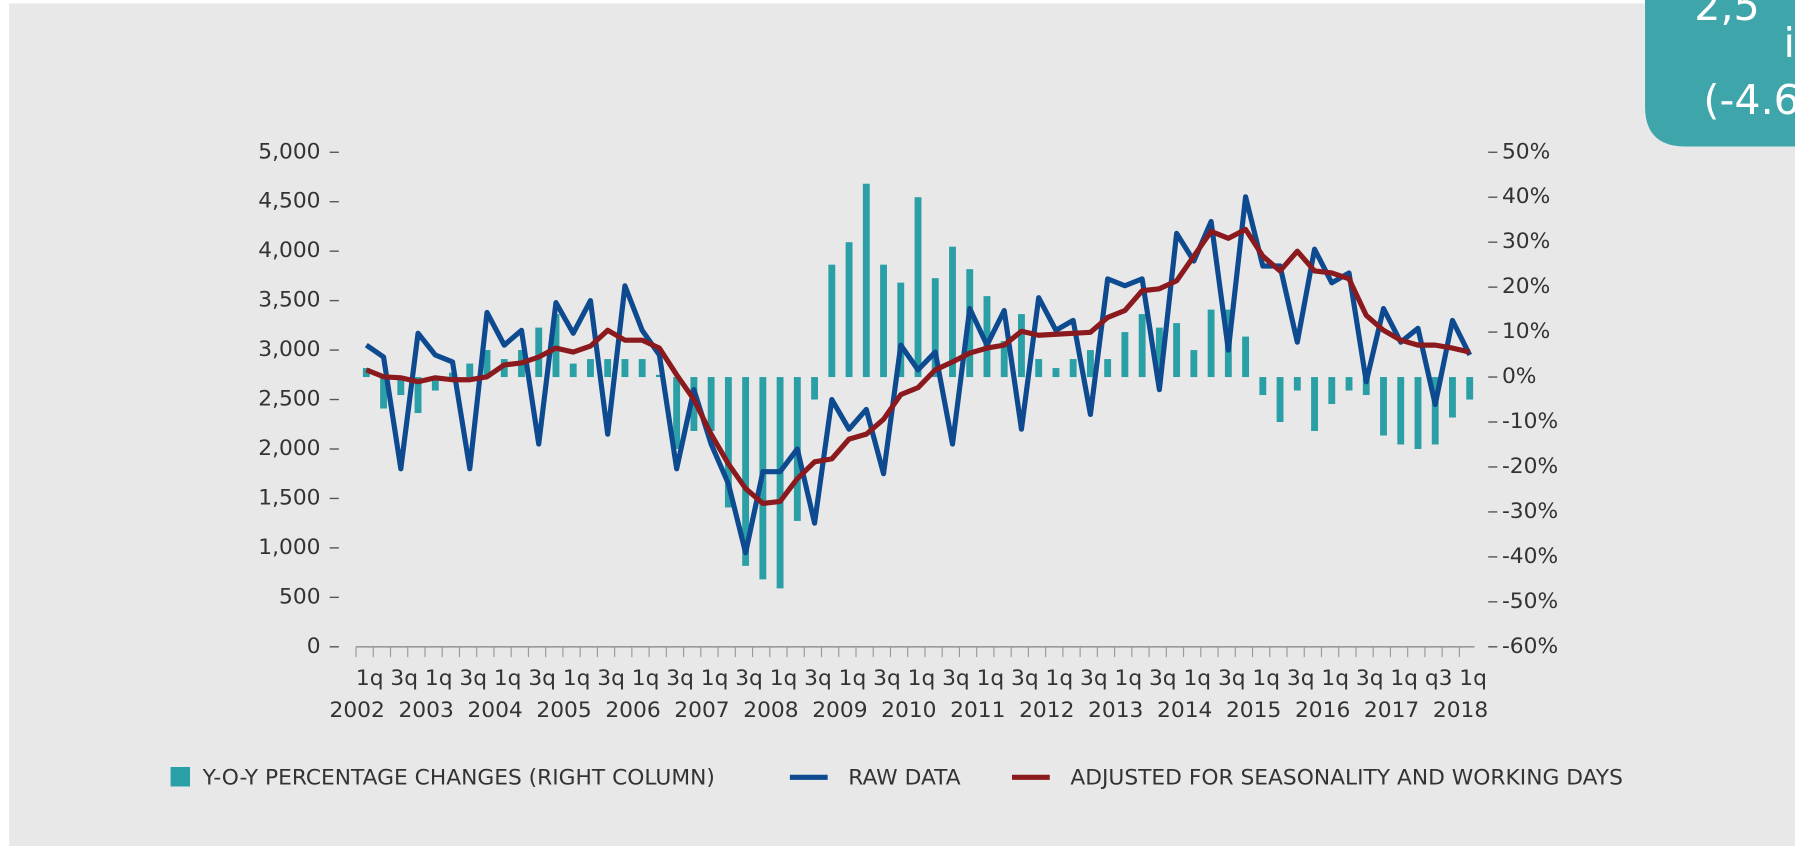  Describe the element at coordinates (1749, 100) in the screenshot. I see `callout-text: (-4.6` at that location.